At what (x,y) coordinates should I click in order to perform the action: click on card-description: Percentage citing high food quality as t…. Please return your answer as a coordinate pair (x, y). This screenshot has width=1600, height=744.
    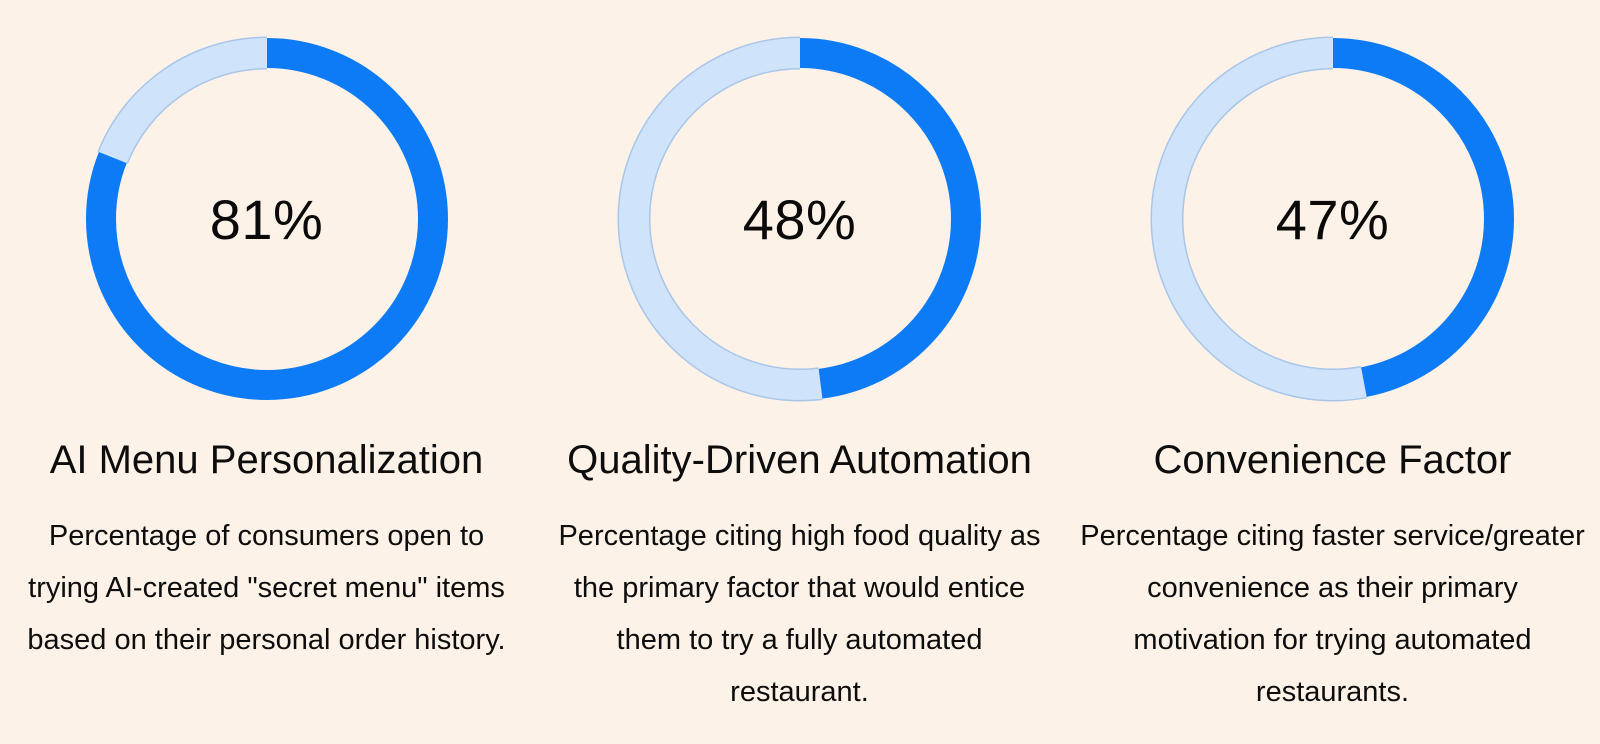
    Looking at the image, I should click on (799, 614).